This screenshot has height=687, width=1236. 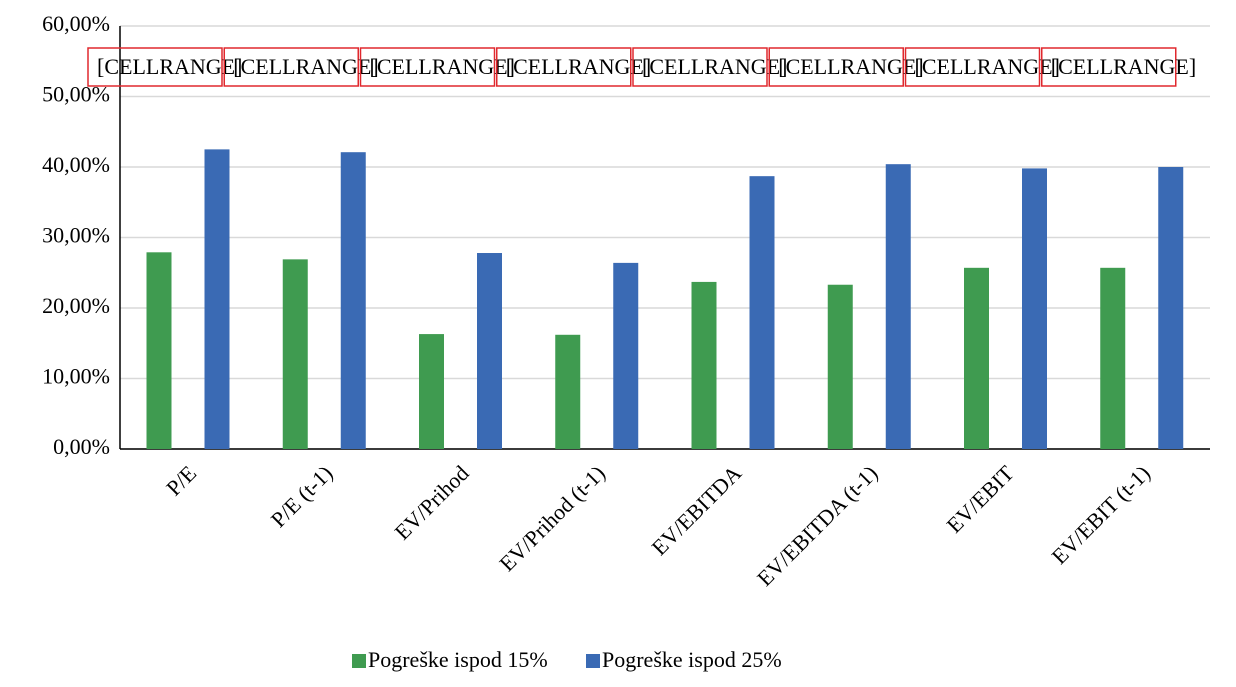 What do you see at coordinates (458, 659) in the screenshot?
I see `legend-label: Pogreške ispod 15%` at bounding box center [458, 659].